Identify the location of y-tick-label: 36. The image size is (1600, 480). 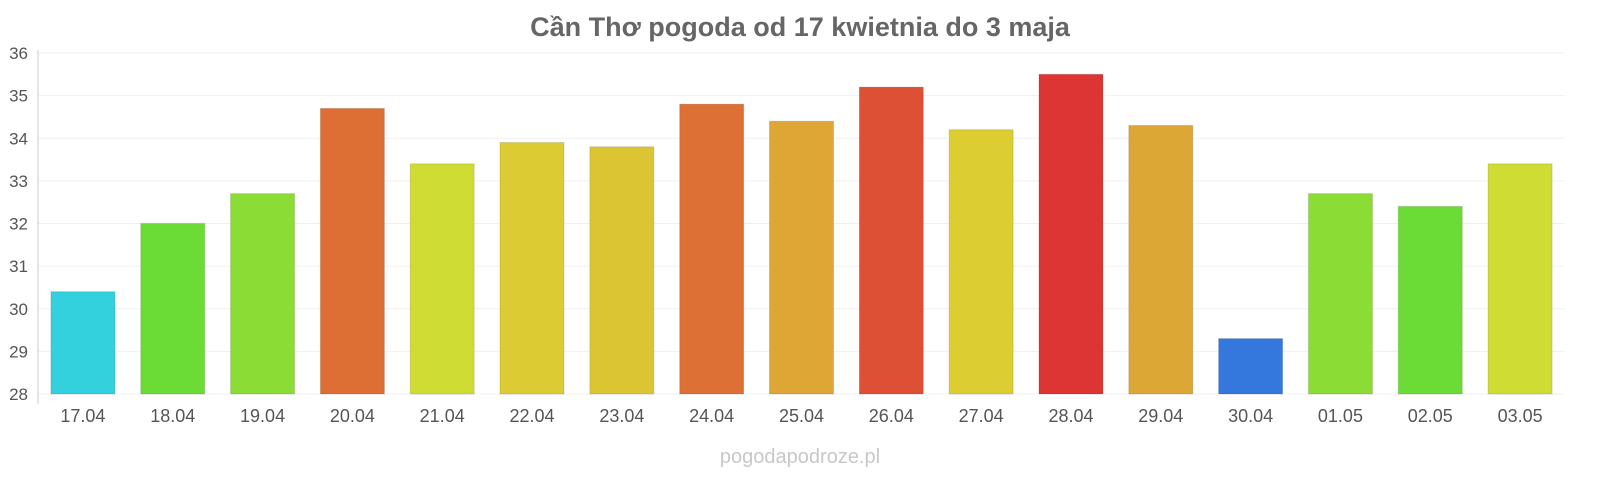
(18, 53).